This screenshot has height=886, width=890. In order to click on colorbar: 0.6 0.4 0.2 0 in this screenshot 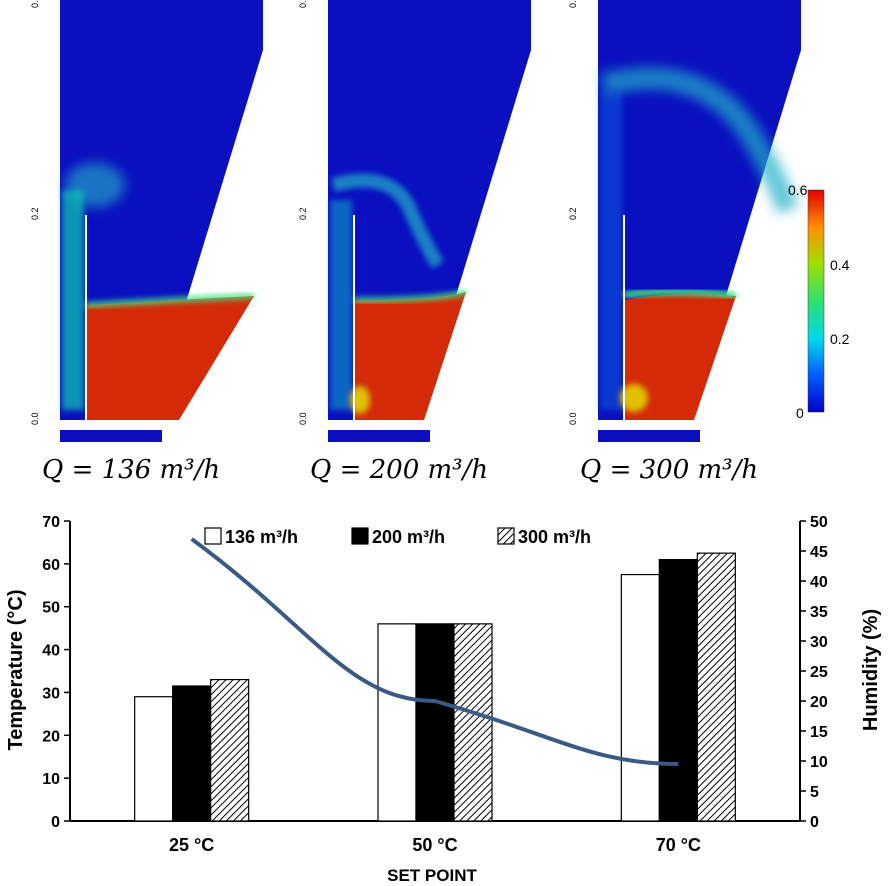, I will do `click(819, 301)`.